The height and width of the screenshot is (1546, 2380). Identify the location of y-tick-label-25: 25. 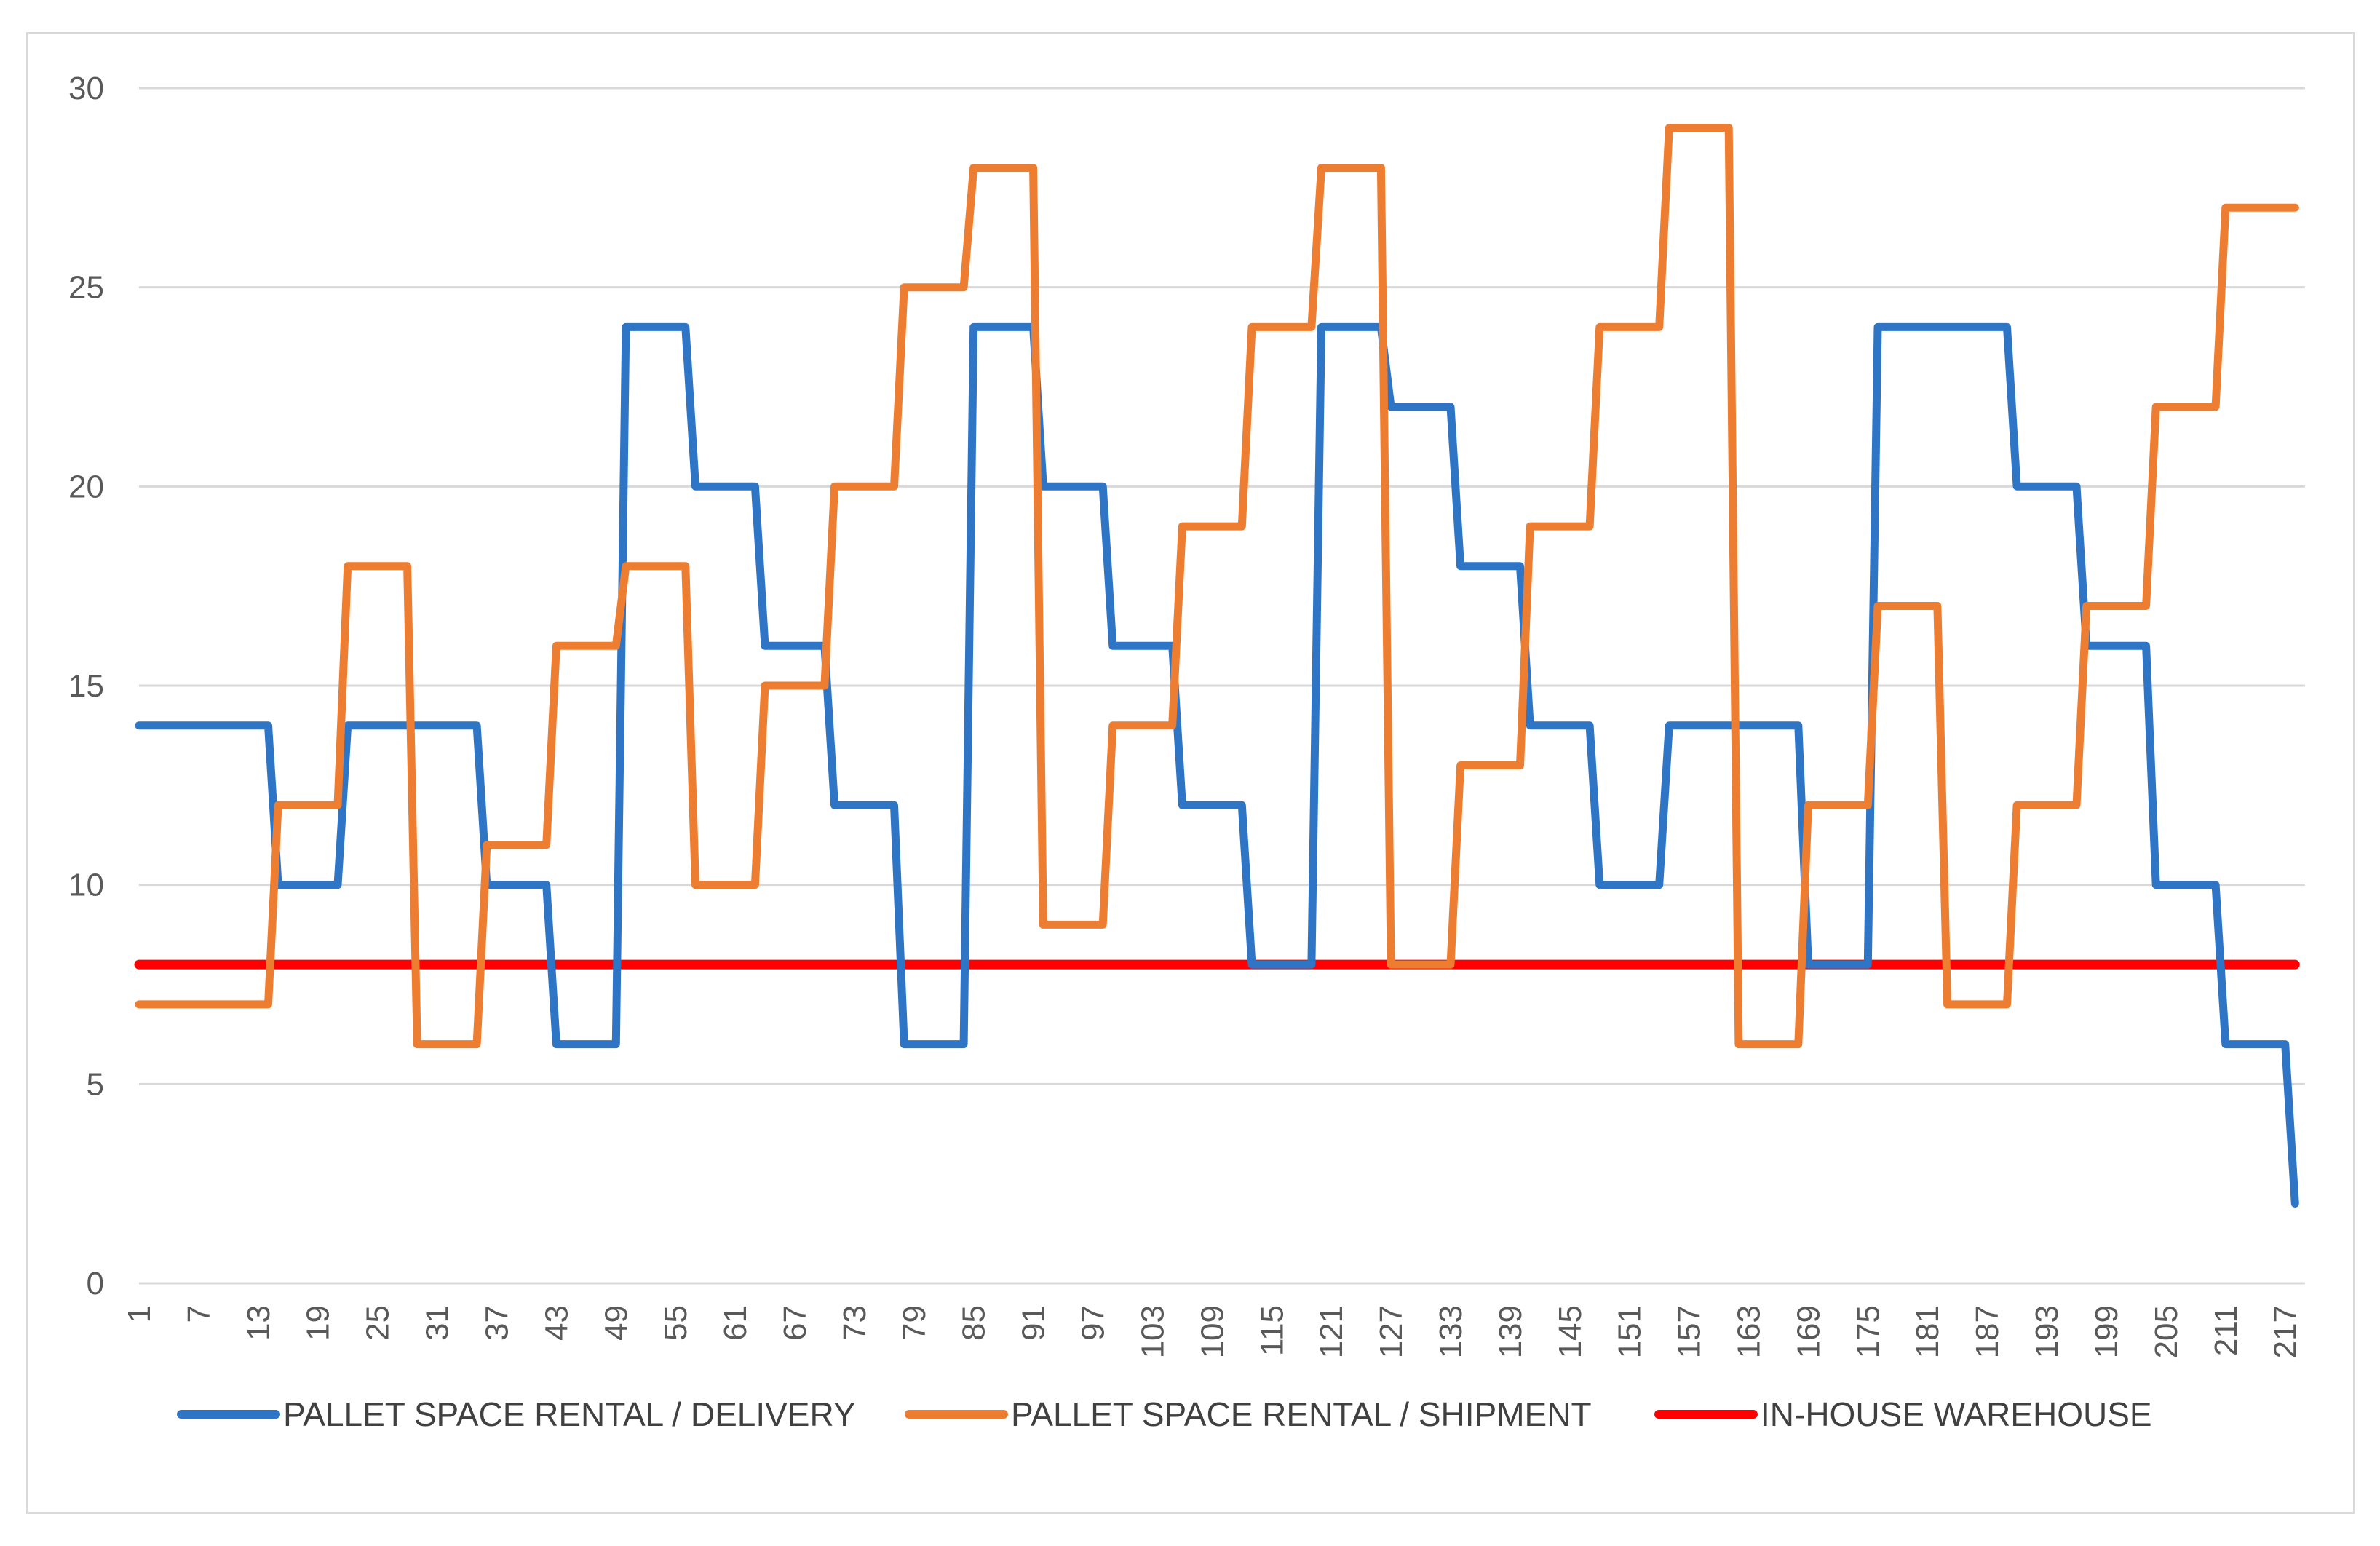
(86, 288).